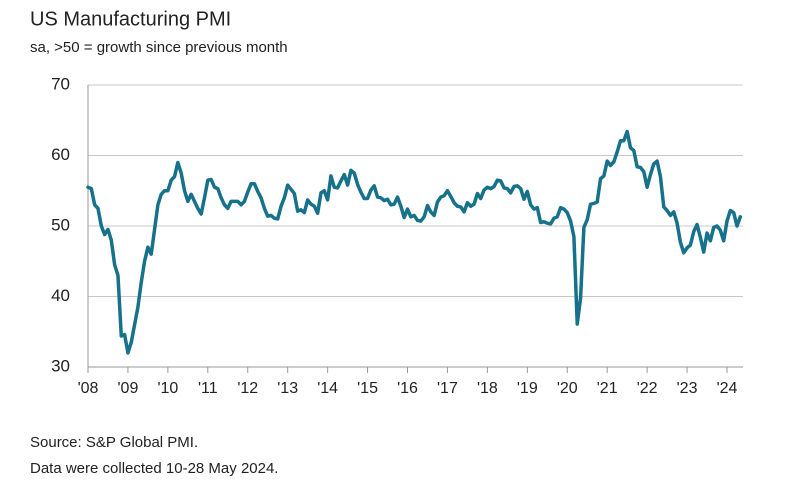 This screenshot has width=810, height=486. I want to click on collection-note: Data were collected 10-28 May 2024., so click(154, 468).